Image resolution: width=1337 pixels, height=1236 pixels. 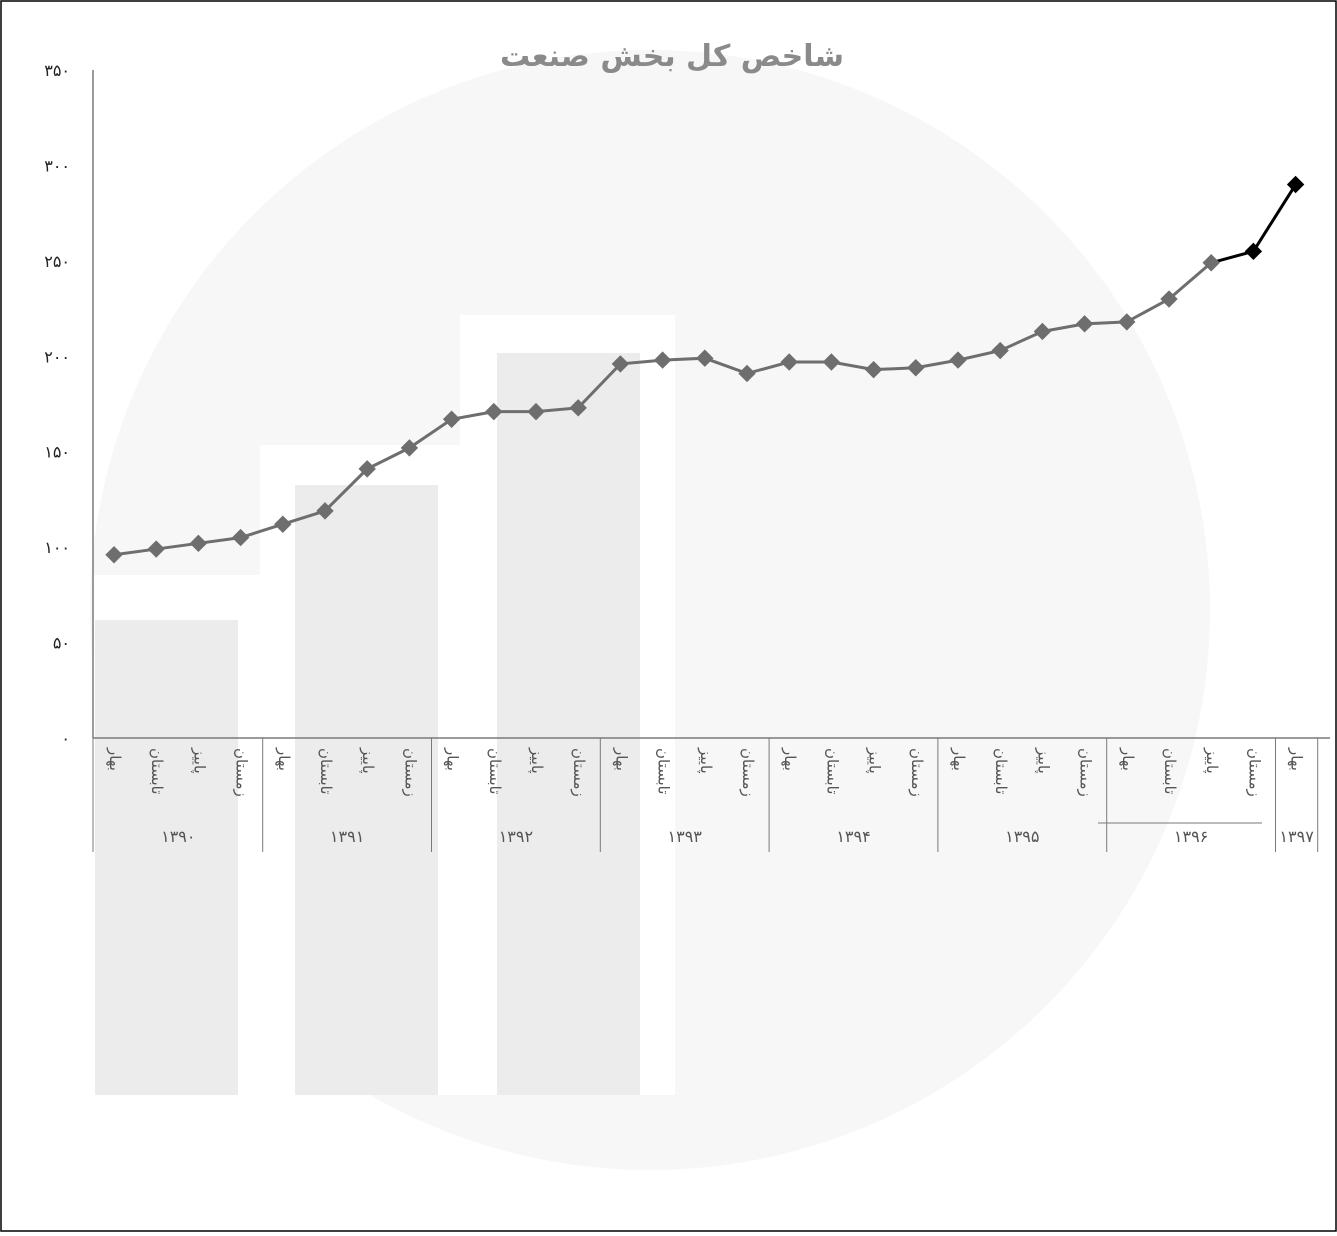 What do you see at coordinates (347, 836) in the screenshot?
I see `x-group-label: ۱۳۹۱` at bounding box center [347, 836].